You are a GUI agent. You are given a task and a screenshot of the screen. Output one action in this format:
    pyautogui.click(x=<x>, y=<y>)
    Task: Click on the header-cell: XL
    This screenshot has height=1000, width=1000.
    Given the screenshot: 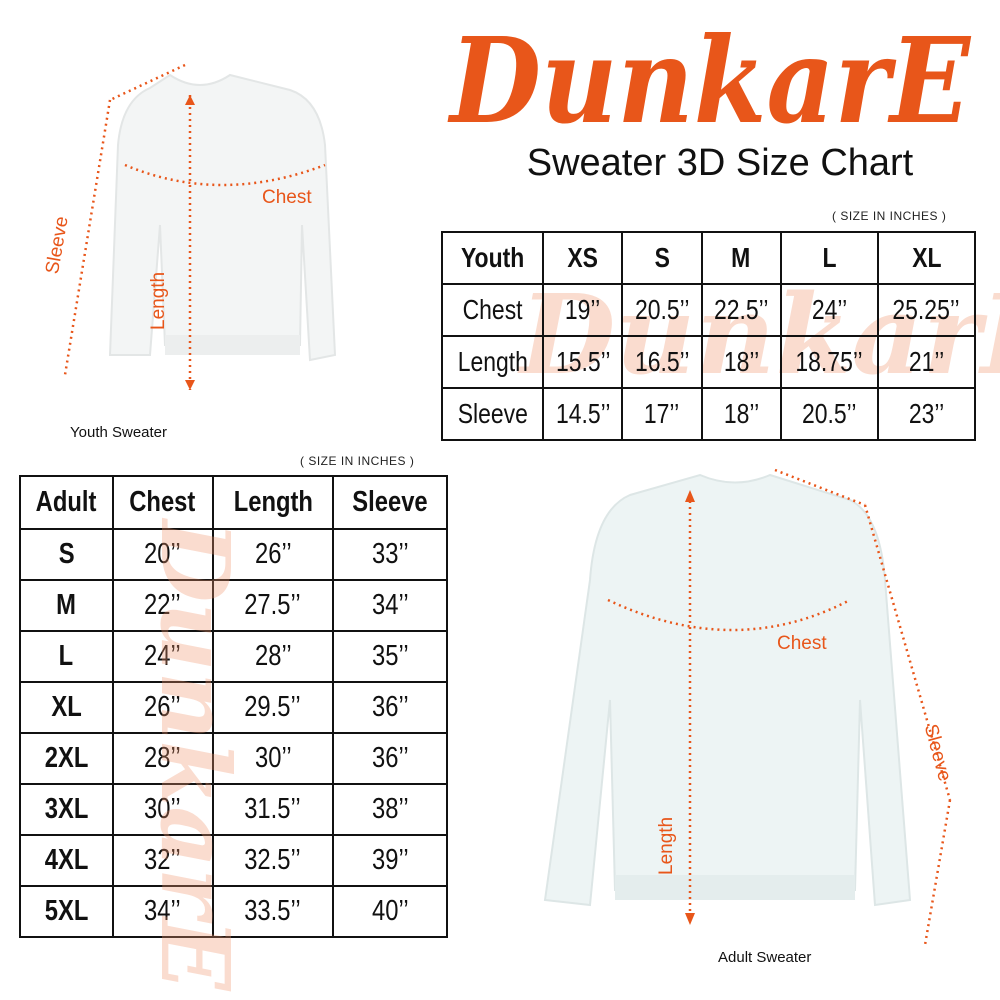 What is the action you would take?
    pyautogui.click(x=926, y=258)
    